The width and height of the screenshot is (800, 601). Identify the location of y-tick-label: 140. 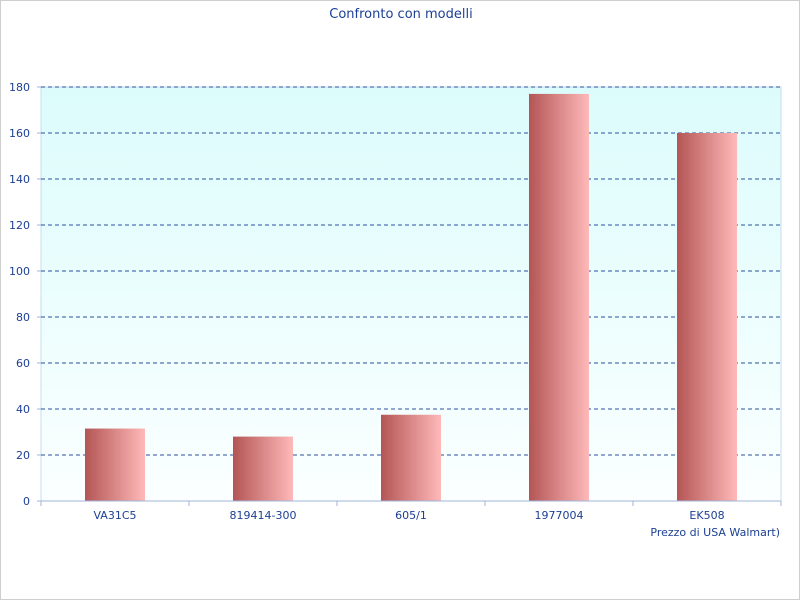
(19, 179).